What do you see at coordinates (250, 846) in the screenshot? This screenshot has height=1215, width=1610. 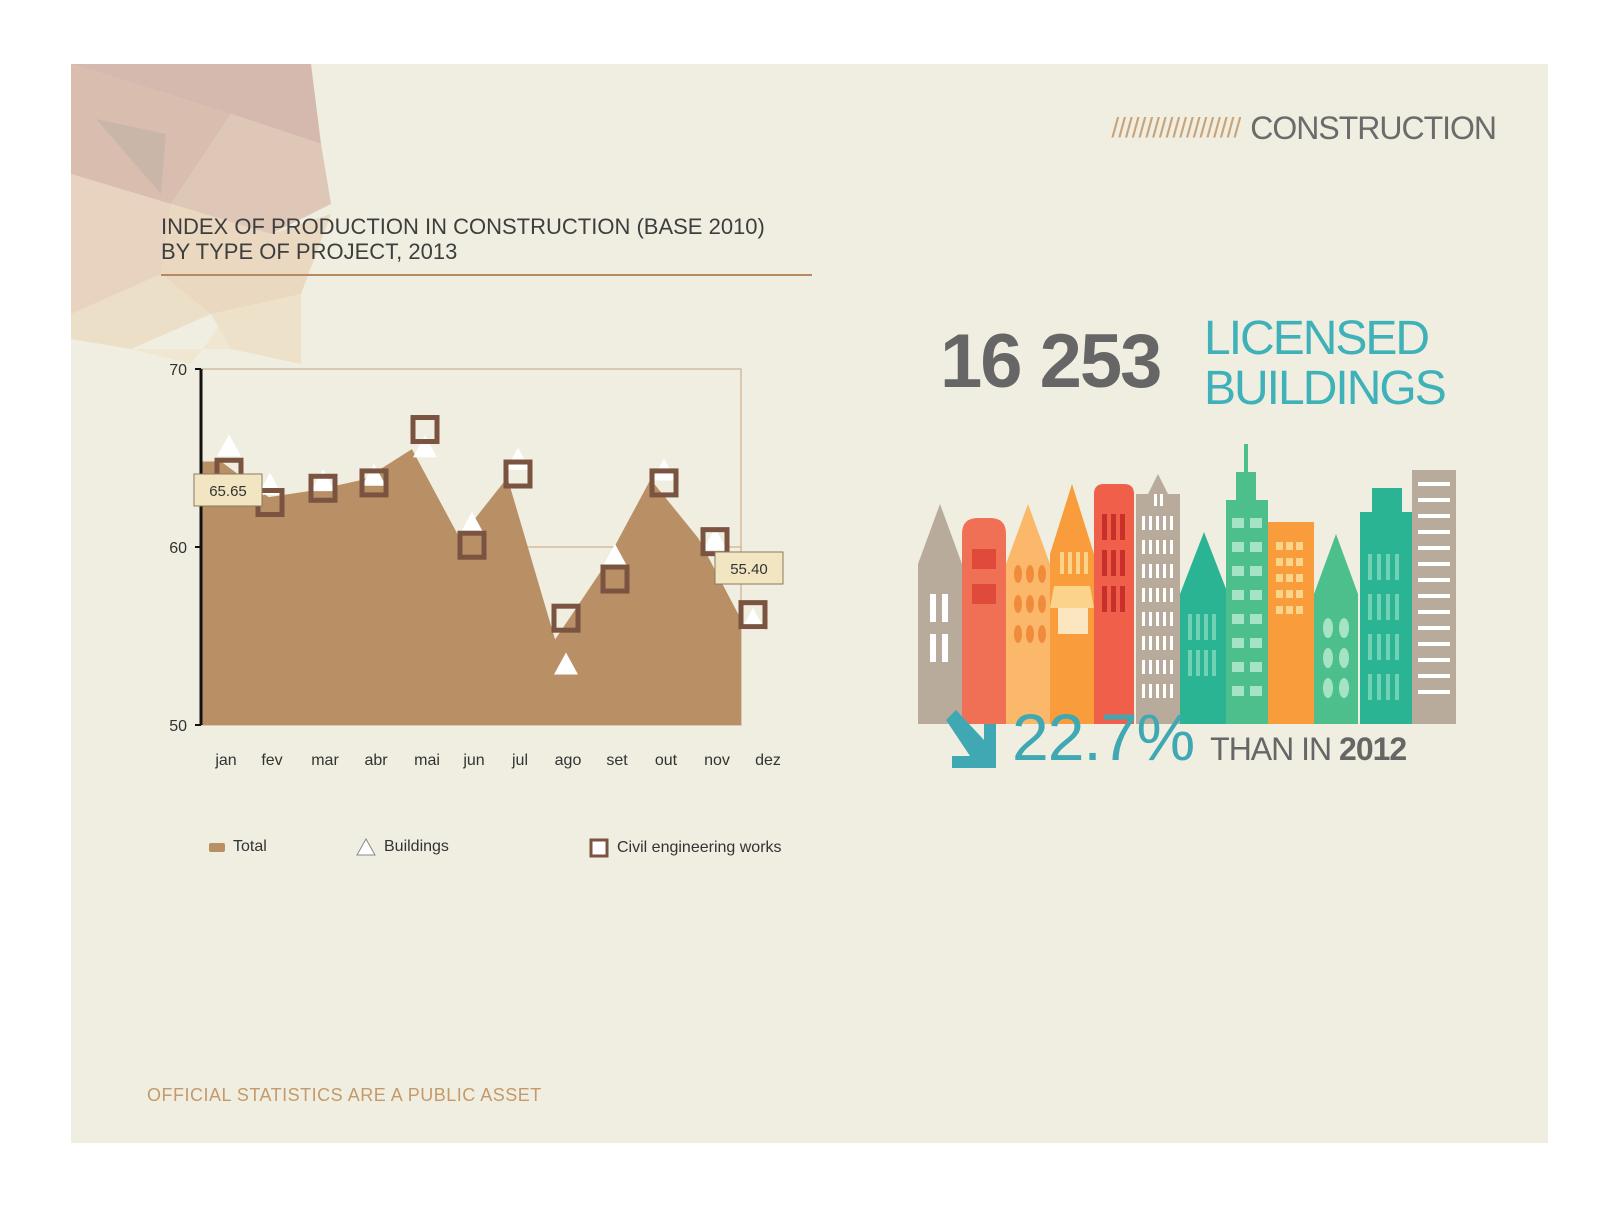 I see `legend-total-label: Total` at bounding box center [250, 846].